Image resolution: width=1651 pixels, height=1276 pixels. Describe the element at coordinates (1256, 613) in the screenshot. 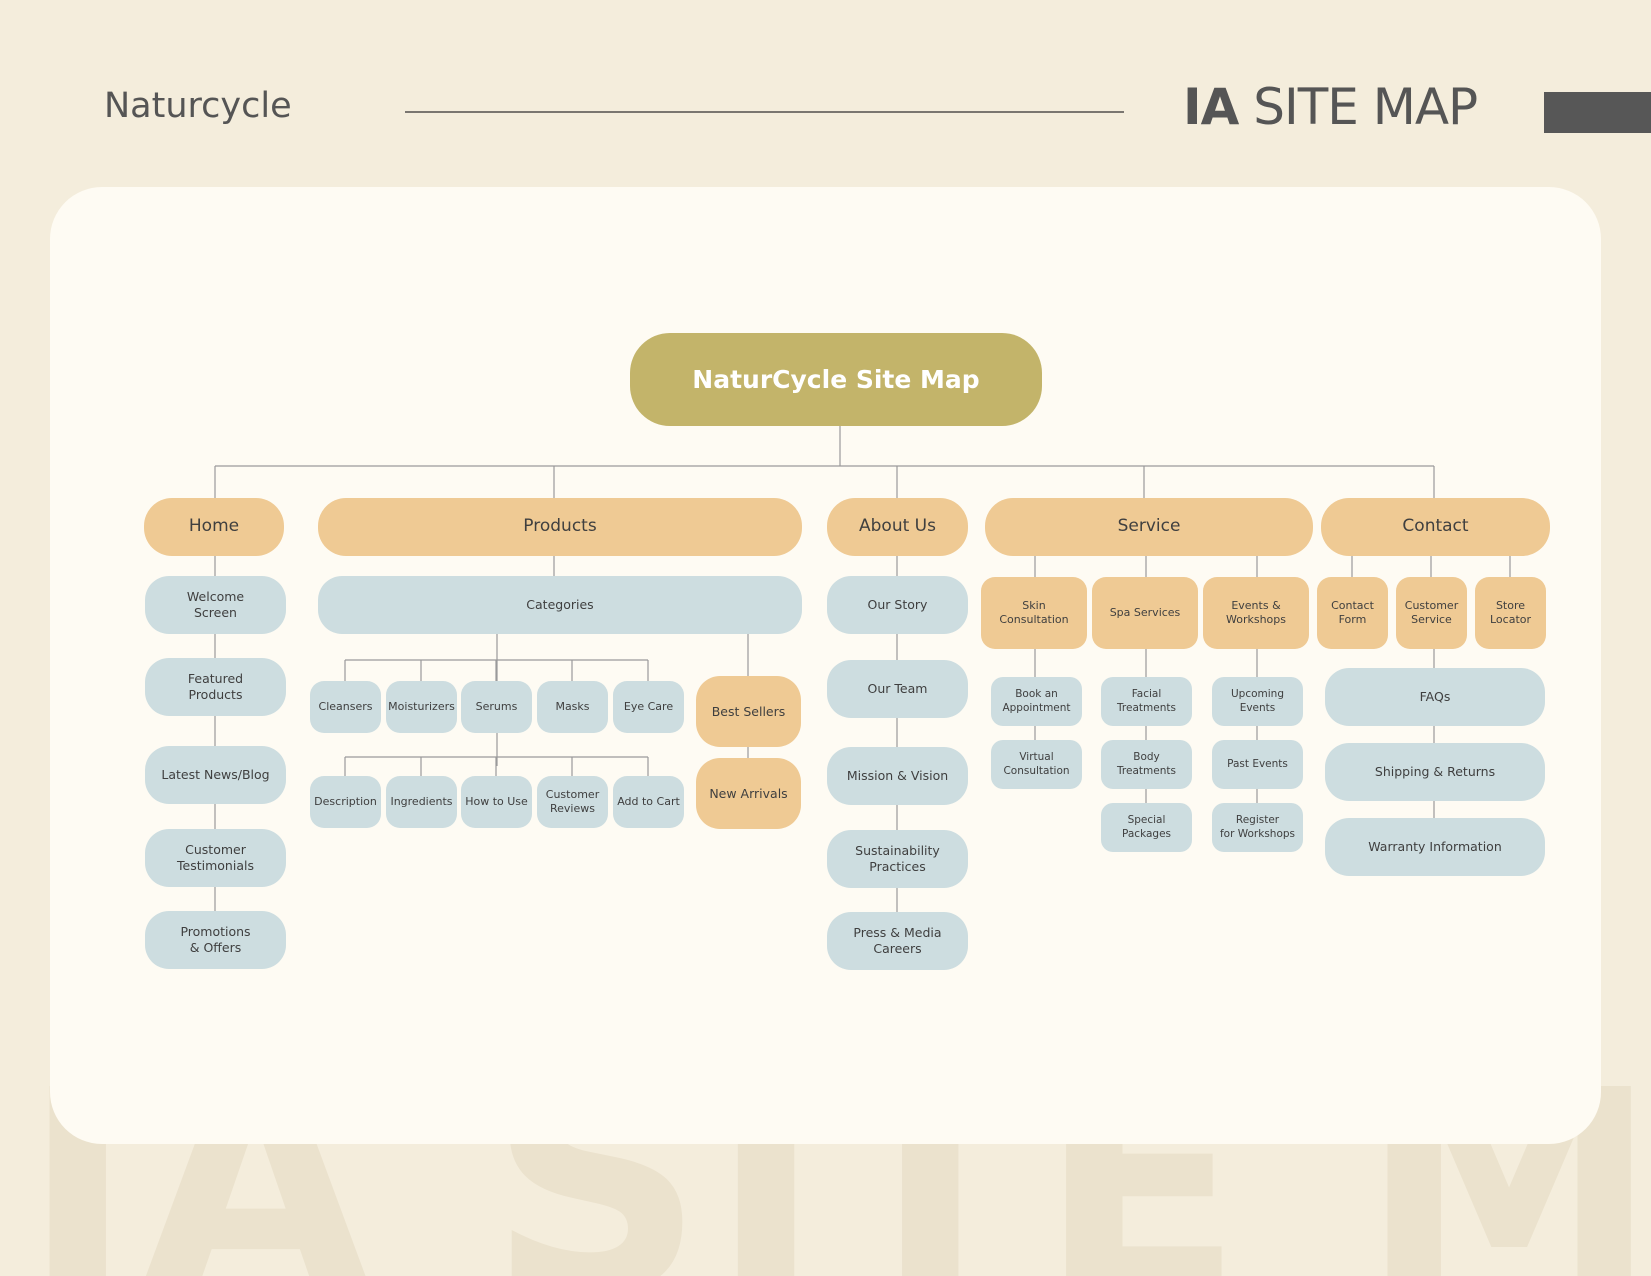

I see `service-group-events-workshops: Events & Workshops` at that location.